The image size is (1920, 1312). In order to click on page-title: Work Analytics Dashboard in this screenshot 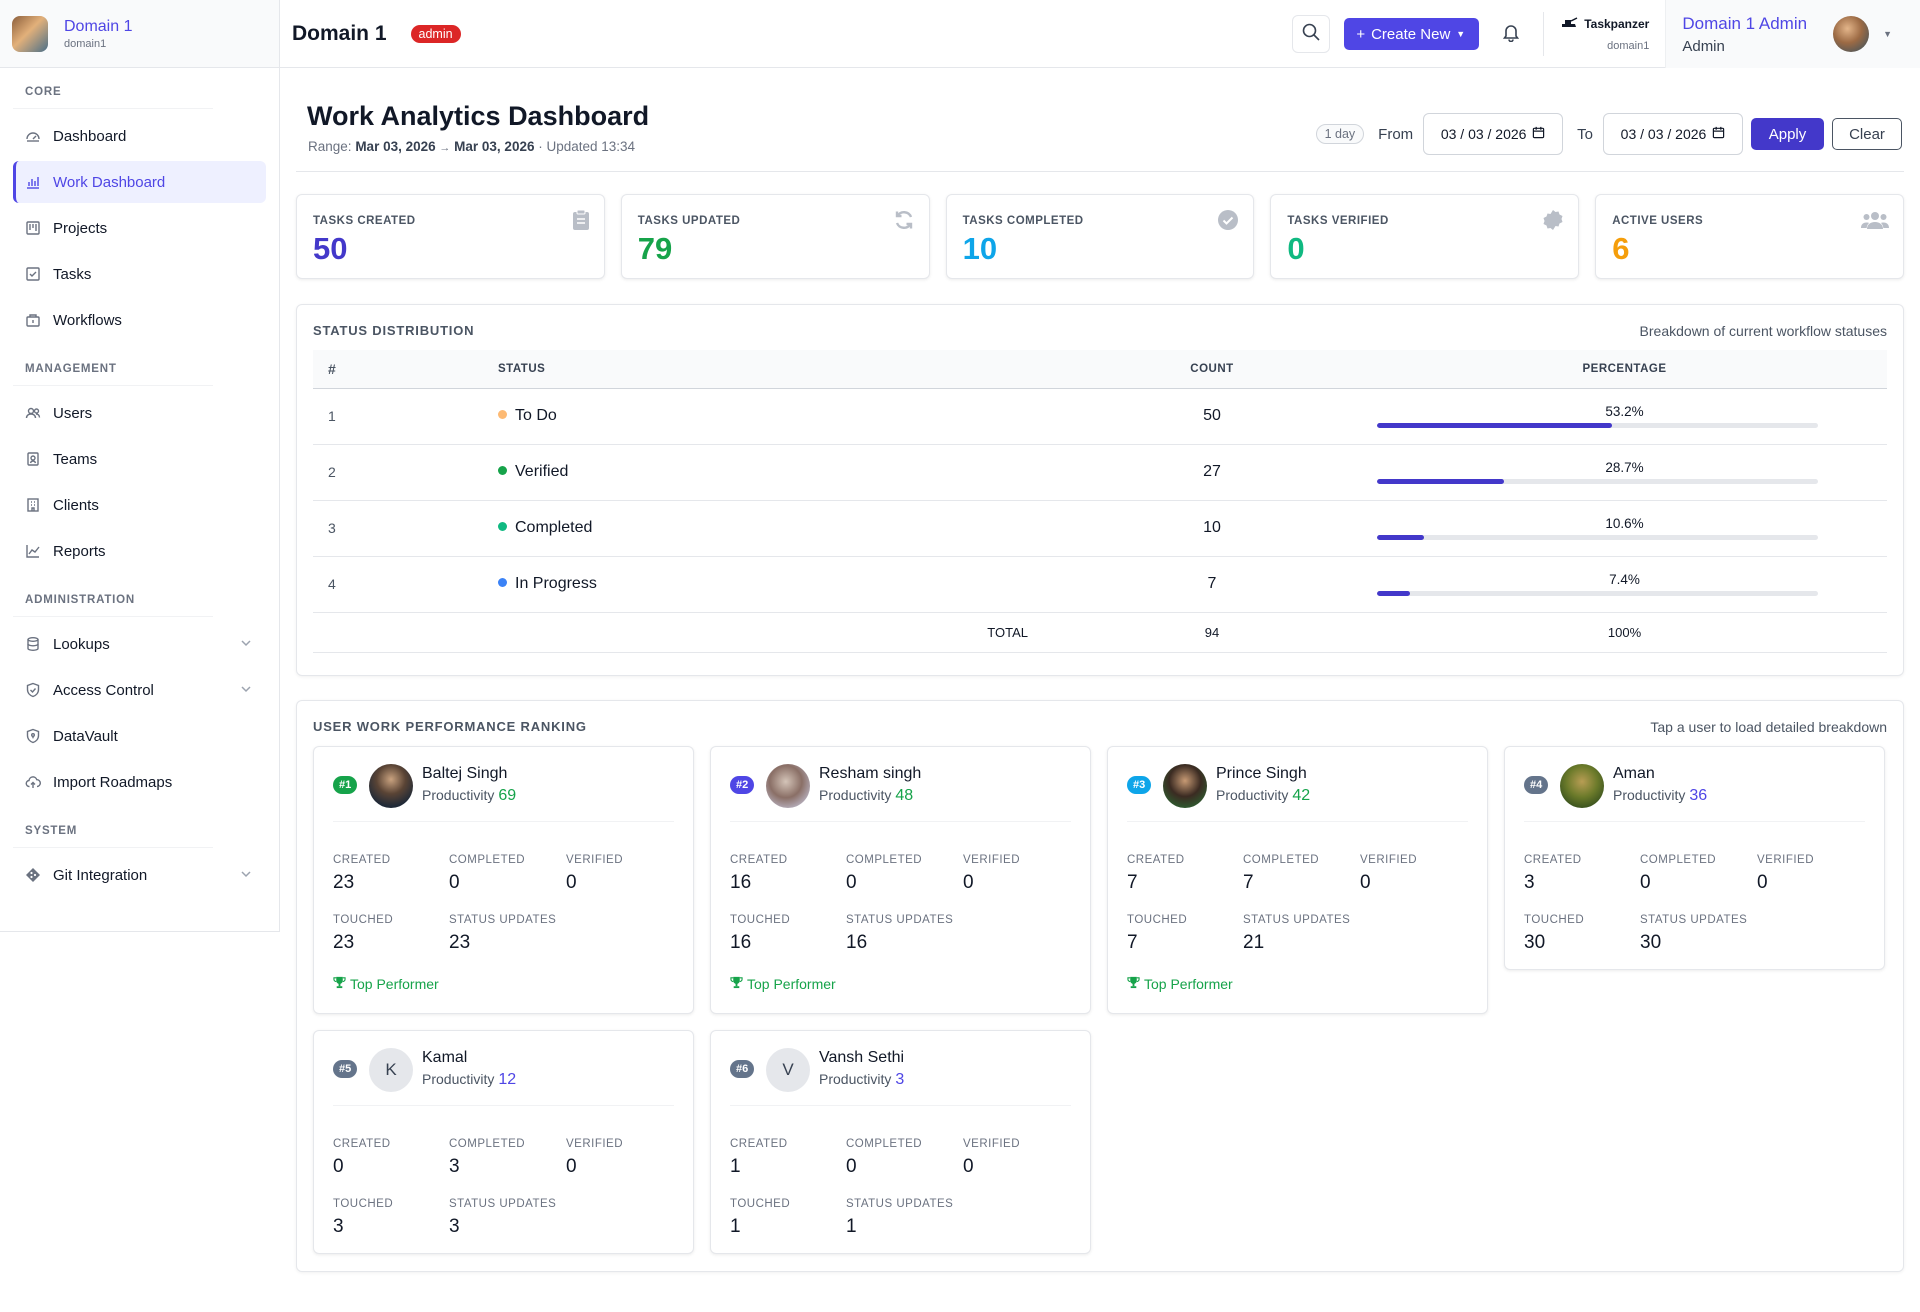, I will do `click(478, 116)`.